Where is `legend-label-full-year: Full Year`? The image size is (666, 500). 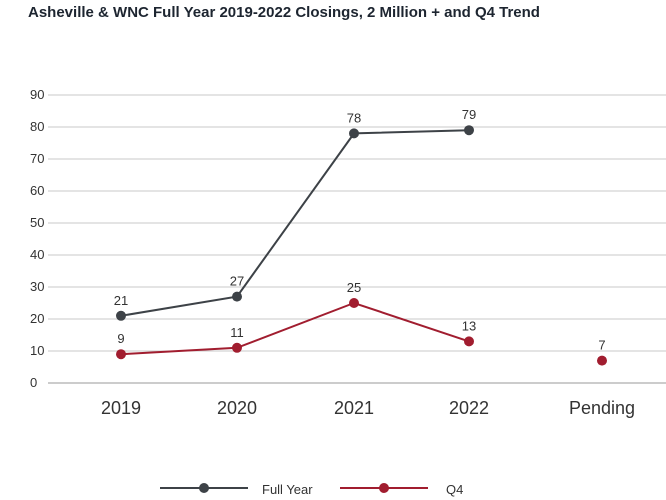
legend-label-full-year: Full Year is located at coordinates (287, 489).